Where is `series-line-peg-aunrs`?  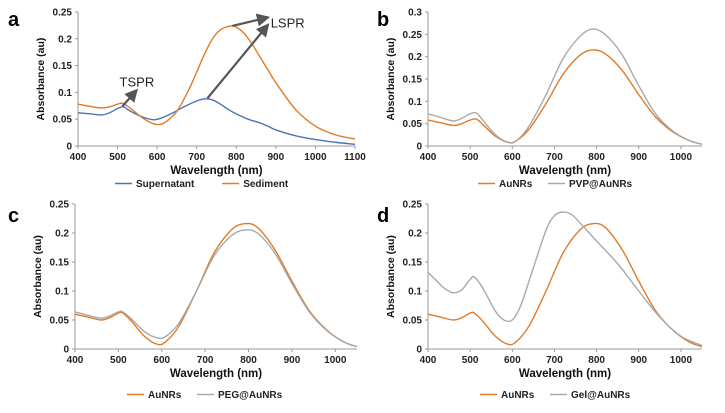 series-line-peg-aunrs is located at coordinates (216, 288).